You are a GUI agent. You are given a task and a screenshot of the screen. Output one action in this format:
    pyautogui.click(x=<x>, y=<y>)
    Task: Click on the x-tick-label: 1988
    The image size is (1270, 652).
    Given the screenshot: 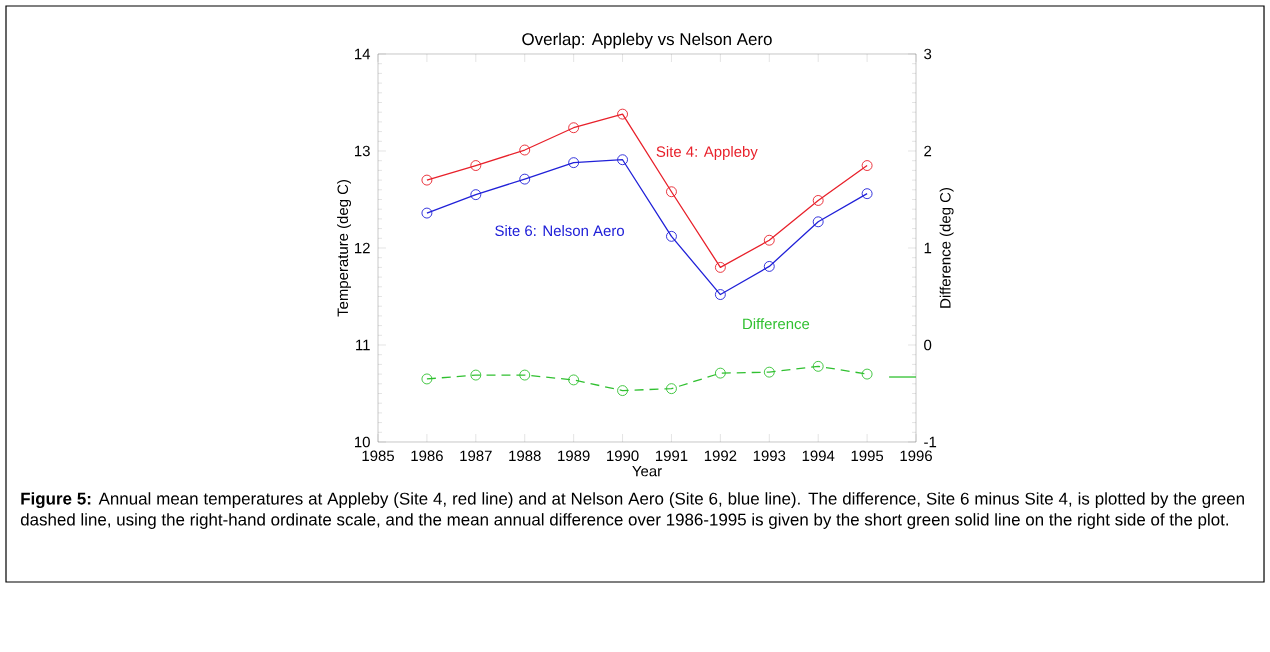 What is the action you would take?
    pyautogui.click(x=525, y=456)
    